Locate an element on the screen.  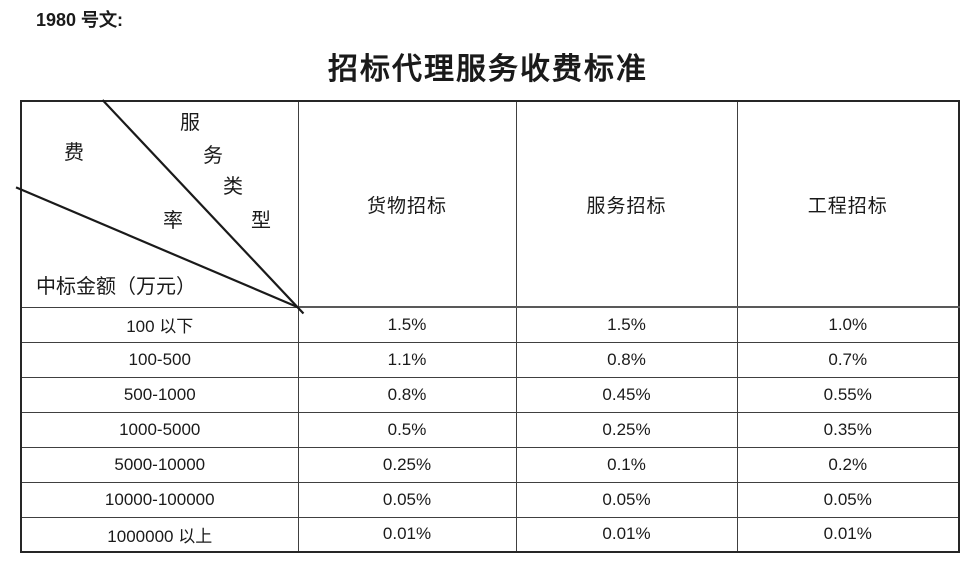
fee-value: 1.1% is located at coordinates (407, 359).